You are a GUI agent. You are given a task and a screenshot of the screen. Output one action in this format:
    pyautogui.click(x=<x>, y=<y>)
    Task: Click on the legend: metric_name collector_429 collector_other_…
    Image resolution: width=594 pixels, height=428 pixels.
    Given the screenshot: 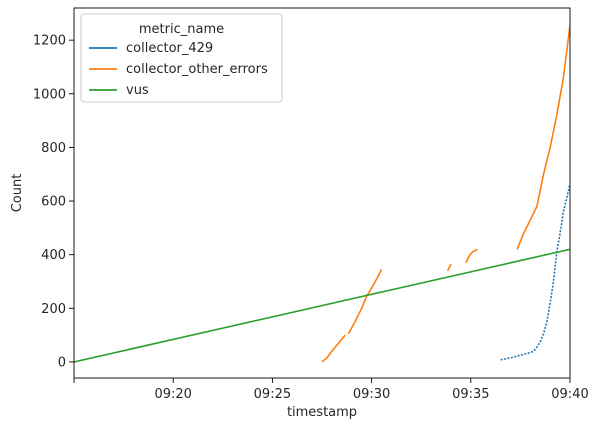 What is the action you would take?
    pyautogui.click(x=181, y=58)
    